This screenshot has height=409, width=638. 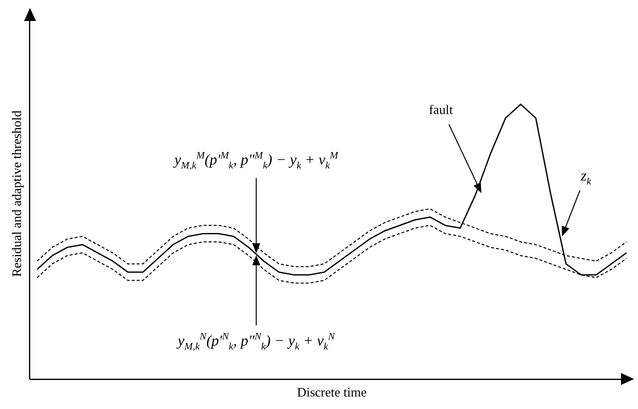 What do you see at coordinates (440, 110) in the screenshot?
I see `annotation: fault` at bounding box center [440, 110].